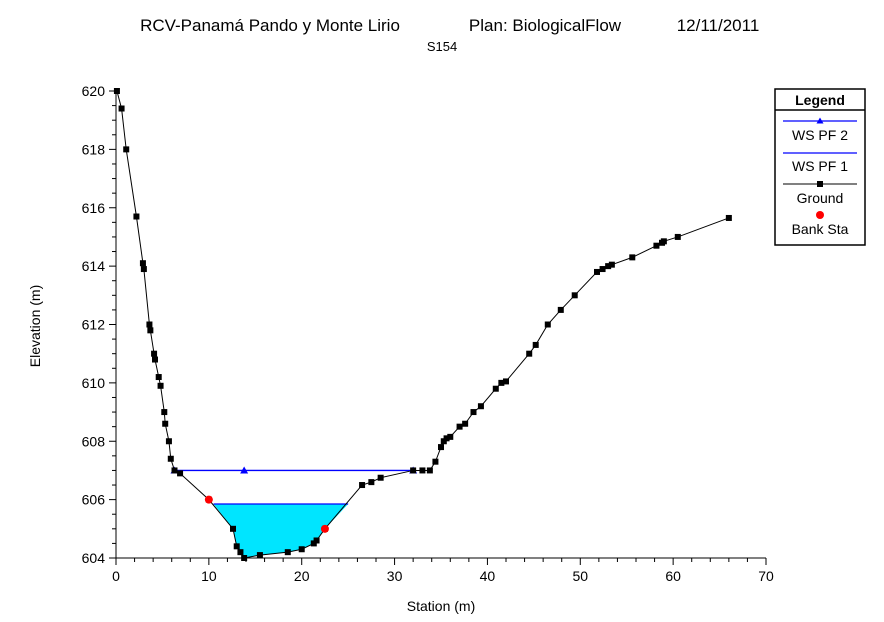  What do you see at coordinates (94, 325) in the screenshot?
I see `y-tick-label: 612` at bounding box center [94, 325].